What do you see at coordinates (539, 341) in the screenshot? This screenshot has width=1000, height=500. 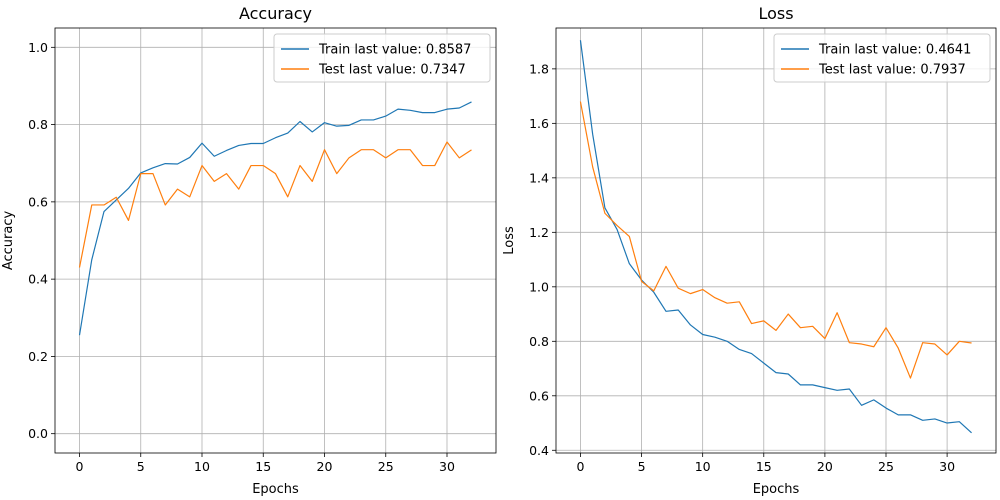 I see `loss-ytick-label: 0.8` at bounding box center [539, 341].